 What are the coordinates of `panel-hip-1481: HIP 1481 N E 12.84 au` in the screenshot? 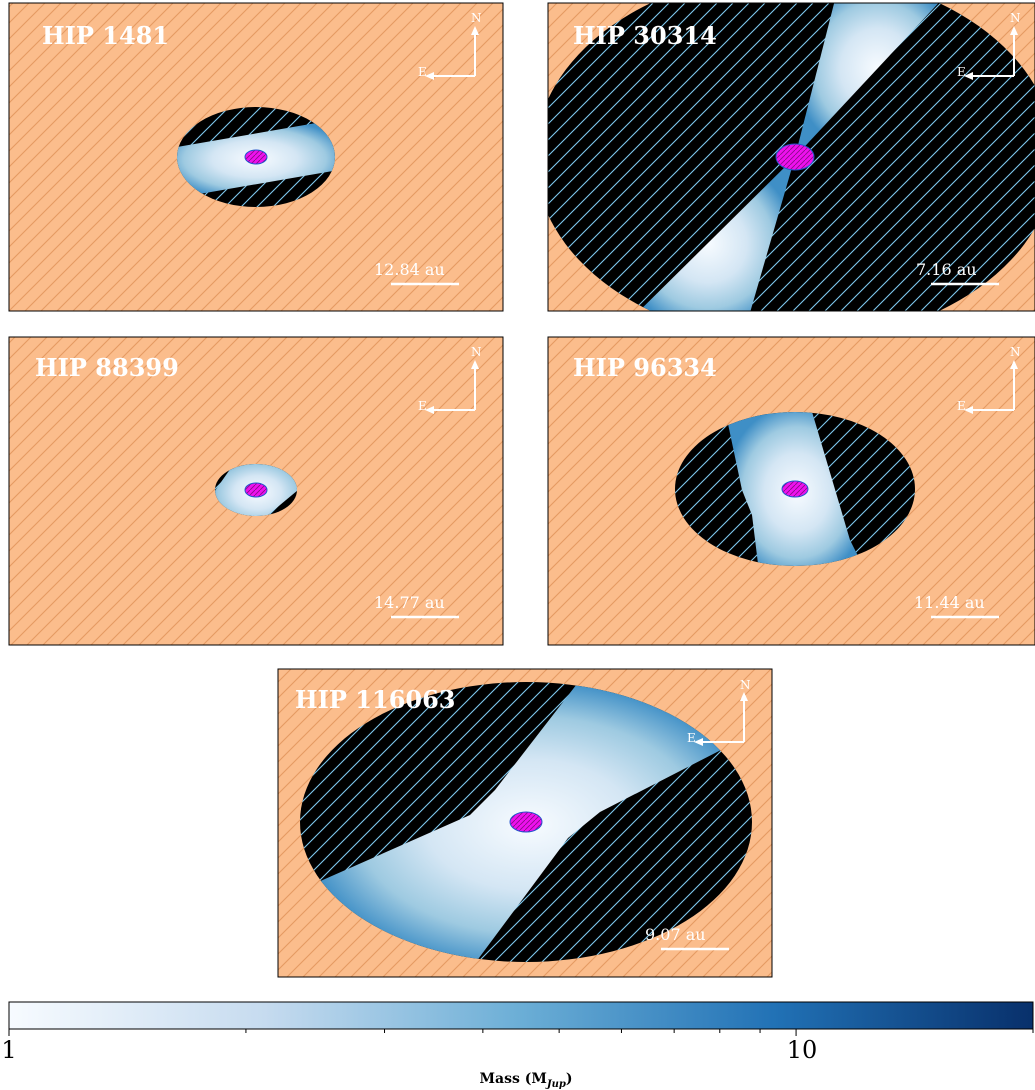 It's located at (256, 157).